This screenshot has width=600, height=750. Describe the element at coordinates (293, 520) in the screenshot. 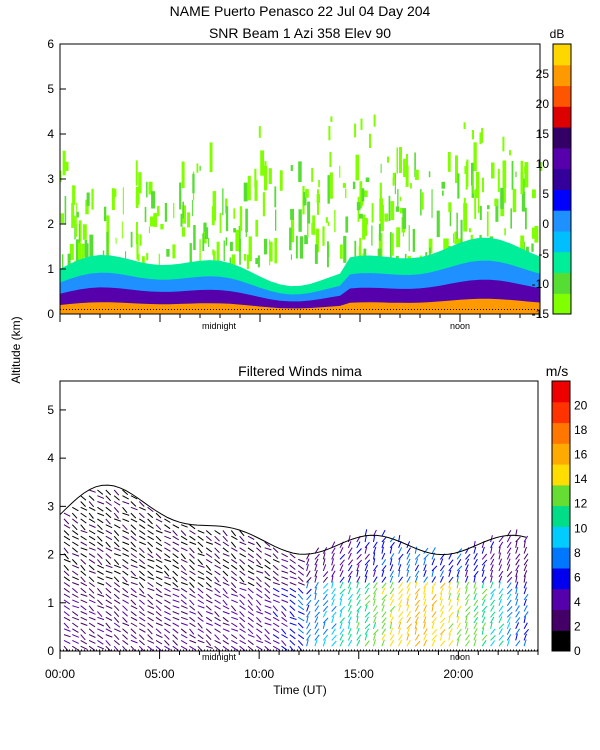

I see `wind-contour` at that location.